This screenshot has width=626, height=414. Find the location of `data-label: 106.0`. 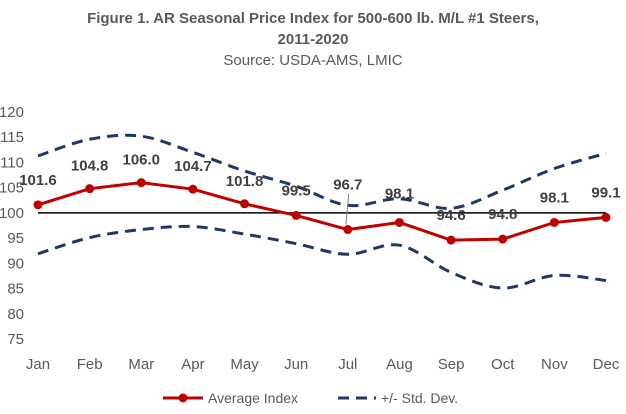

data-label: 106.0 is located at coordinates (141, 160).